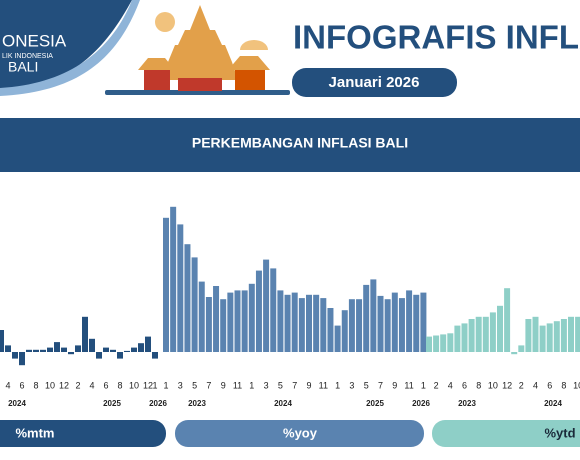 This screenshot has width=580, height=460. What do you see at coordinates (158, 403) in the screenshot?
I see `year-label: 2026` at bounding box center [158, 403].